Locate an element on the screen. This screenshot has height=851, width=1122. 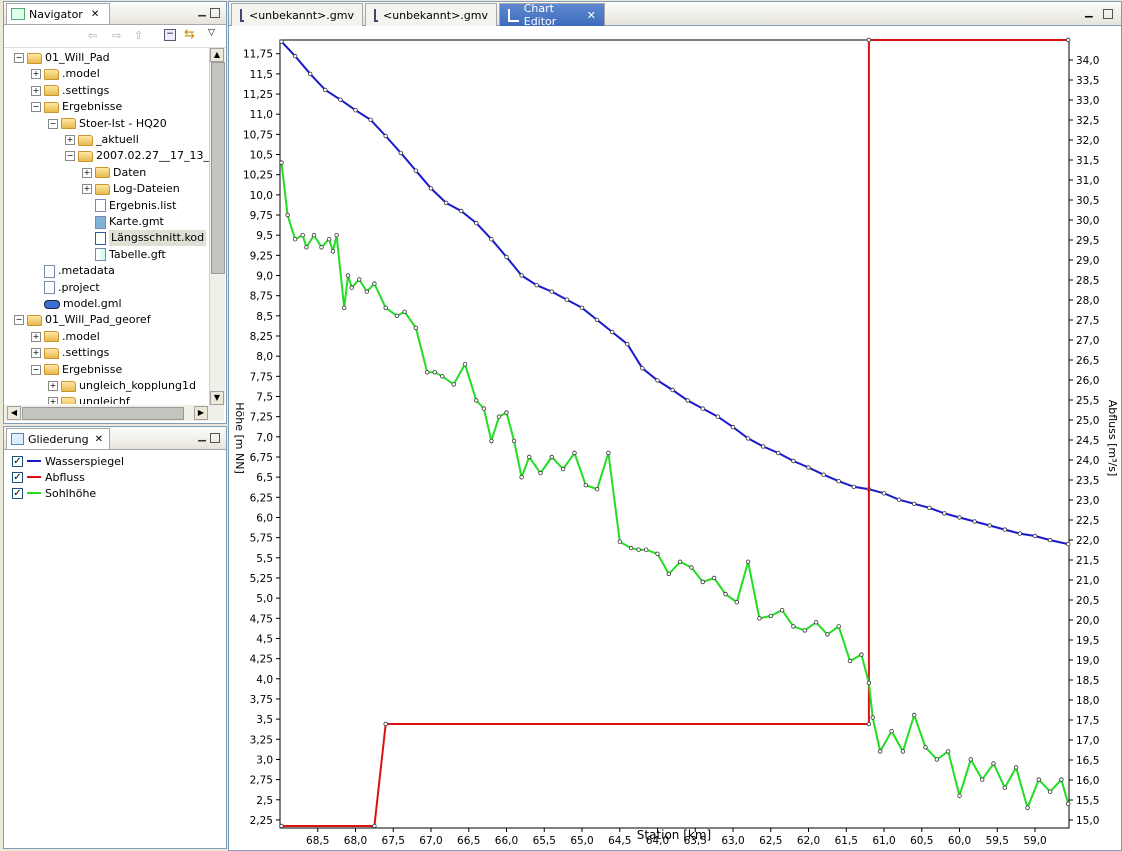
tree-item: − 01_Will_Pad_georef is located at coordinates (82, 320).